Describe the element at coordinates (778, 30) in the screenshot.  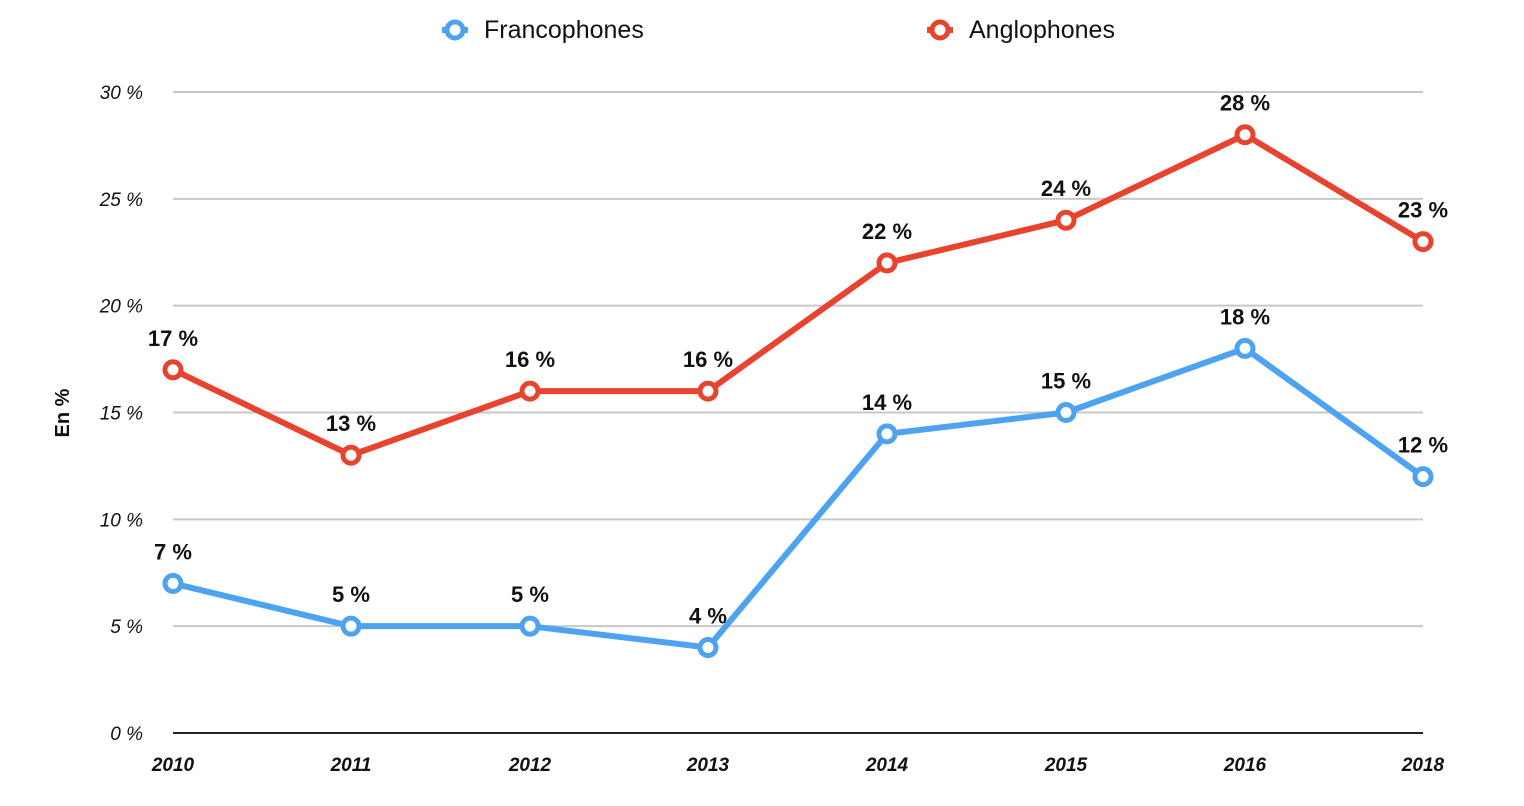
I see `legend: Francophones Anglophones` at that location.